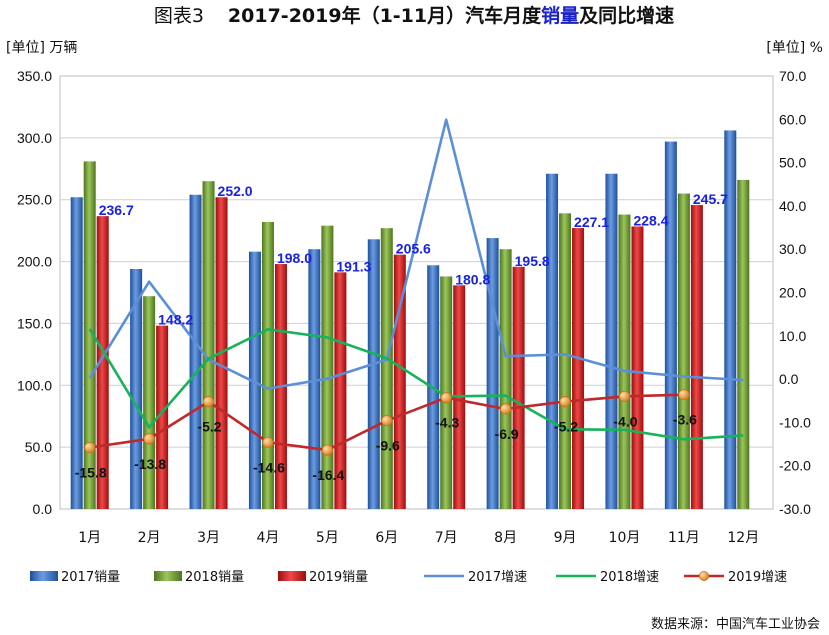 The width and height of the screenshot is (829, 635). I want to click on category-label: 5月, so click(327, 538).